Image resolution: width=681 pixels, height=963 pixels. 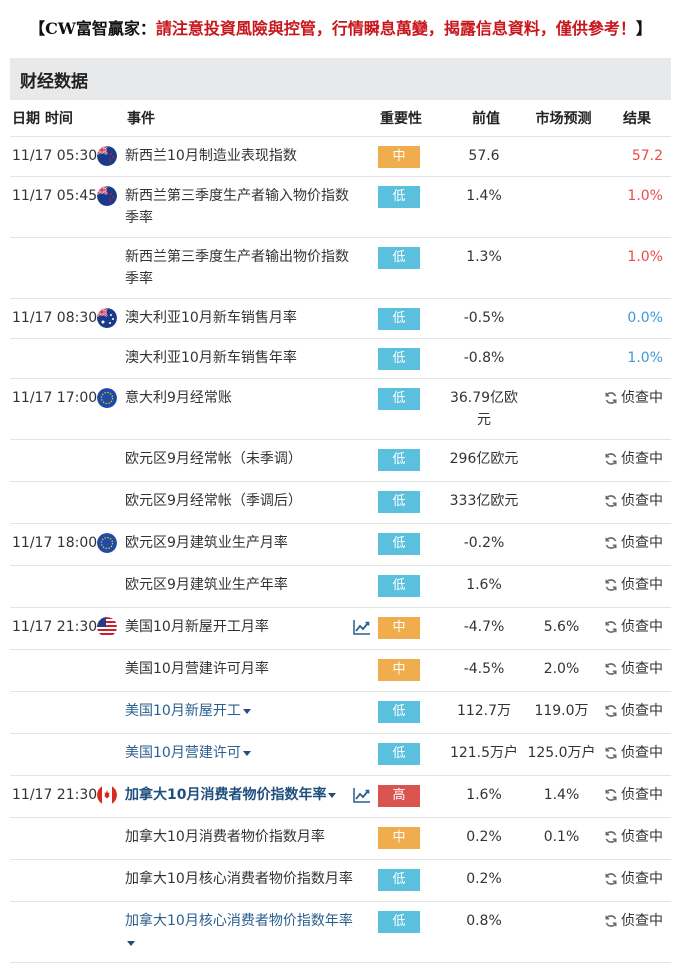 What do you see at coordinates (484, 711) in the screenshot?
I see `previous-value: 112.7万` at bounding box center [484, 711].